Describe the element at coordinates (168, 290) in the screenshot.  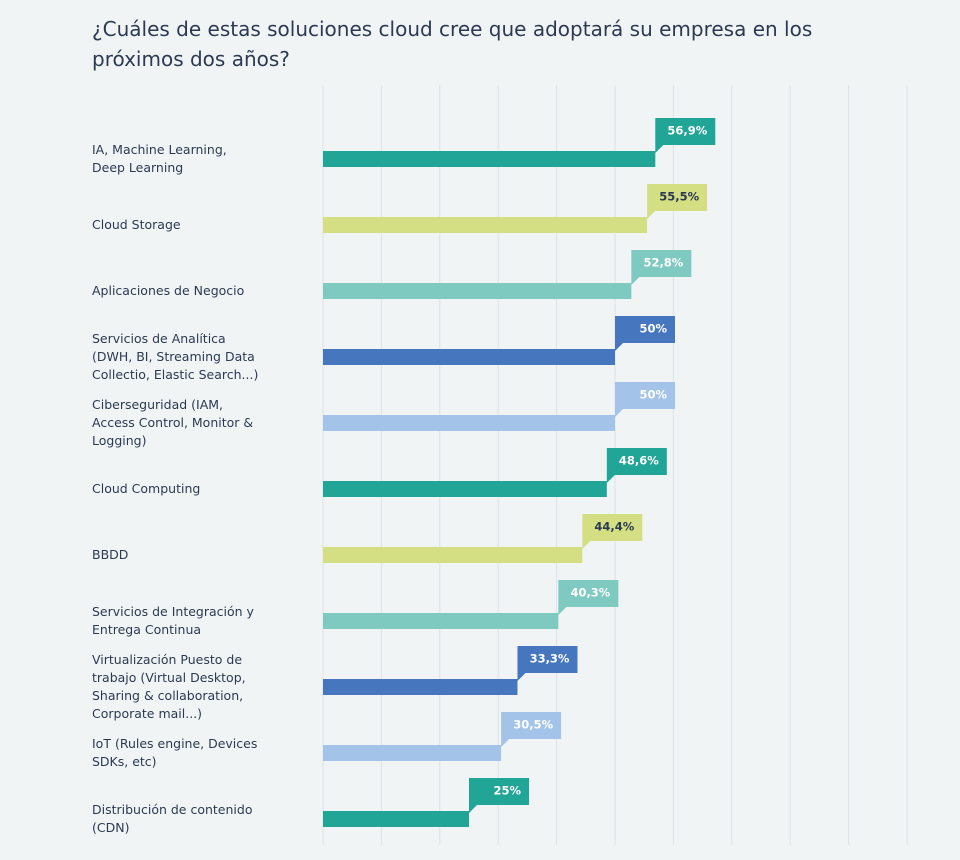
I see `category-label: Aplicaciones de Negocio` at that location.